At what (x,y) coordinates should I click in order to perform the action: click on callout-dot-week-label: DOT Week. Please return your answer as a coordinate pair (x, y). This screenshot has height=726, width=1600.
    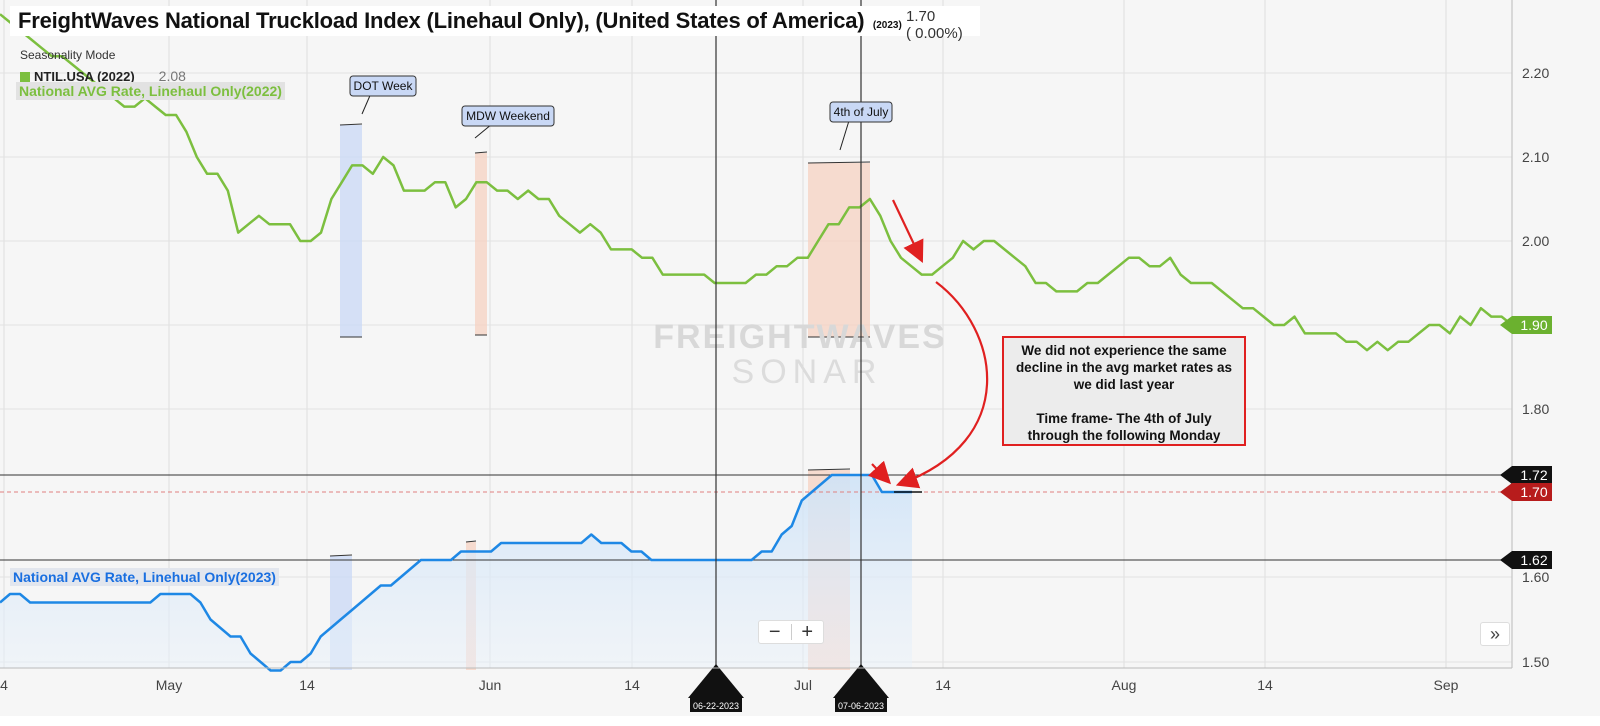
    Looking at the image, I should click on (384, 86).